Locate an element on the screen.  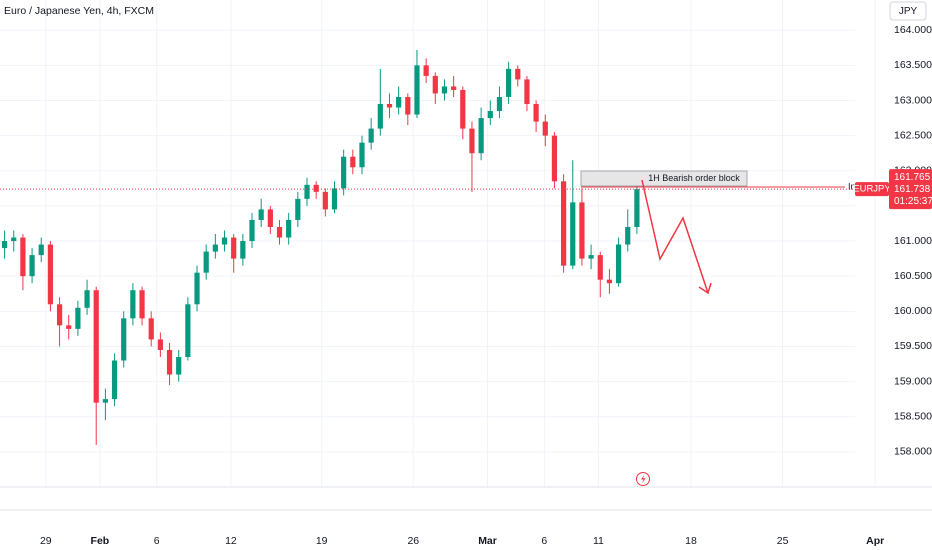
x-tick-label: 18 is located at coordinates (691, 541).